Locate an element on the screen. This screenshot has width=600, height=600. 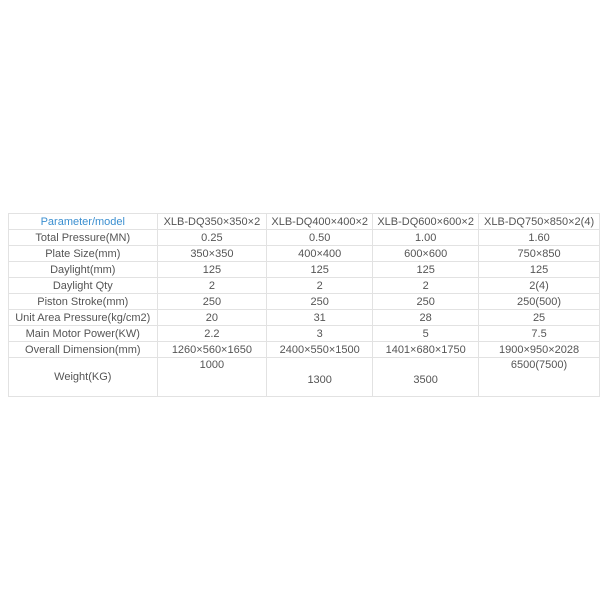
table-row: Weight(KG) 1000 1300 3500 6500(7500) is located at coordinates (304, 377).